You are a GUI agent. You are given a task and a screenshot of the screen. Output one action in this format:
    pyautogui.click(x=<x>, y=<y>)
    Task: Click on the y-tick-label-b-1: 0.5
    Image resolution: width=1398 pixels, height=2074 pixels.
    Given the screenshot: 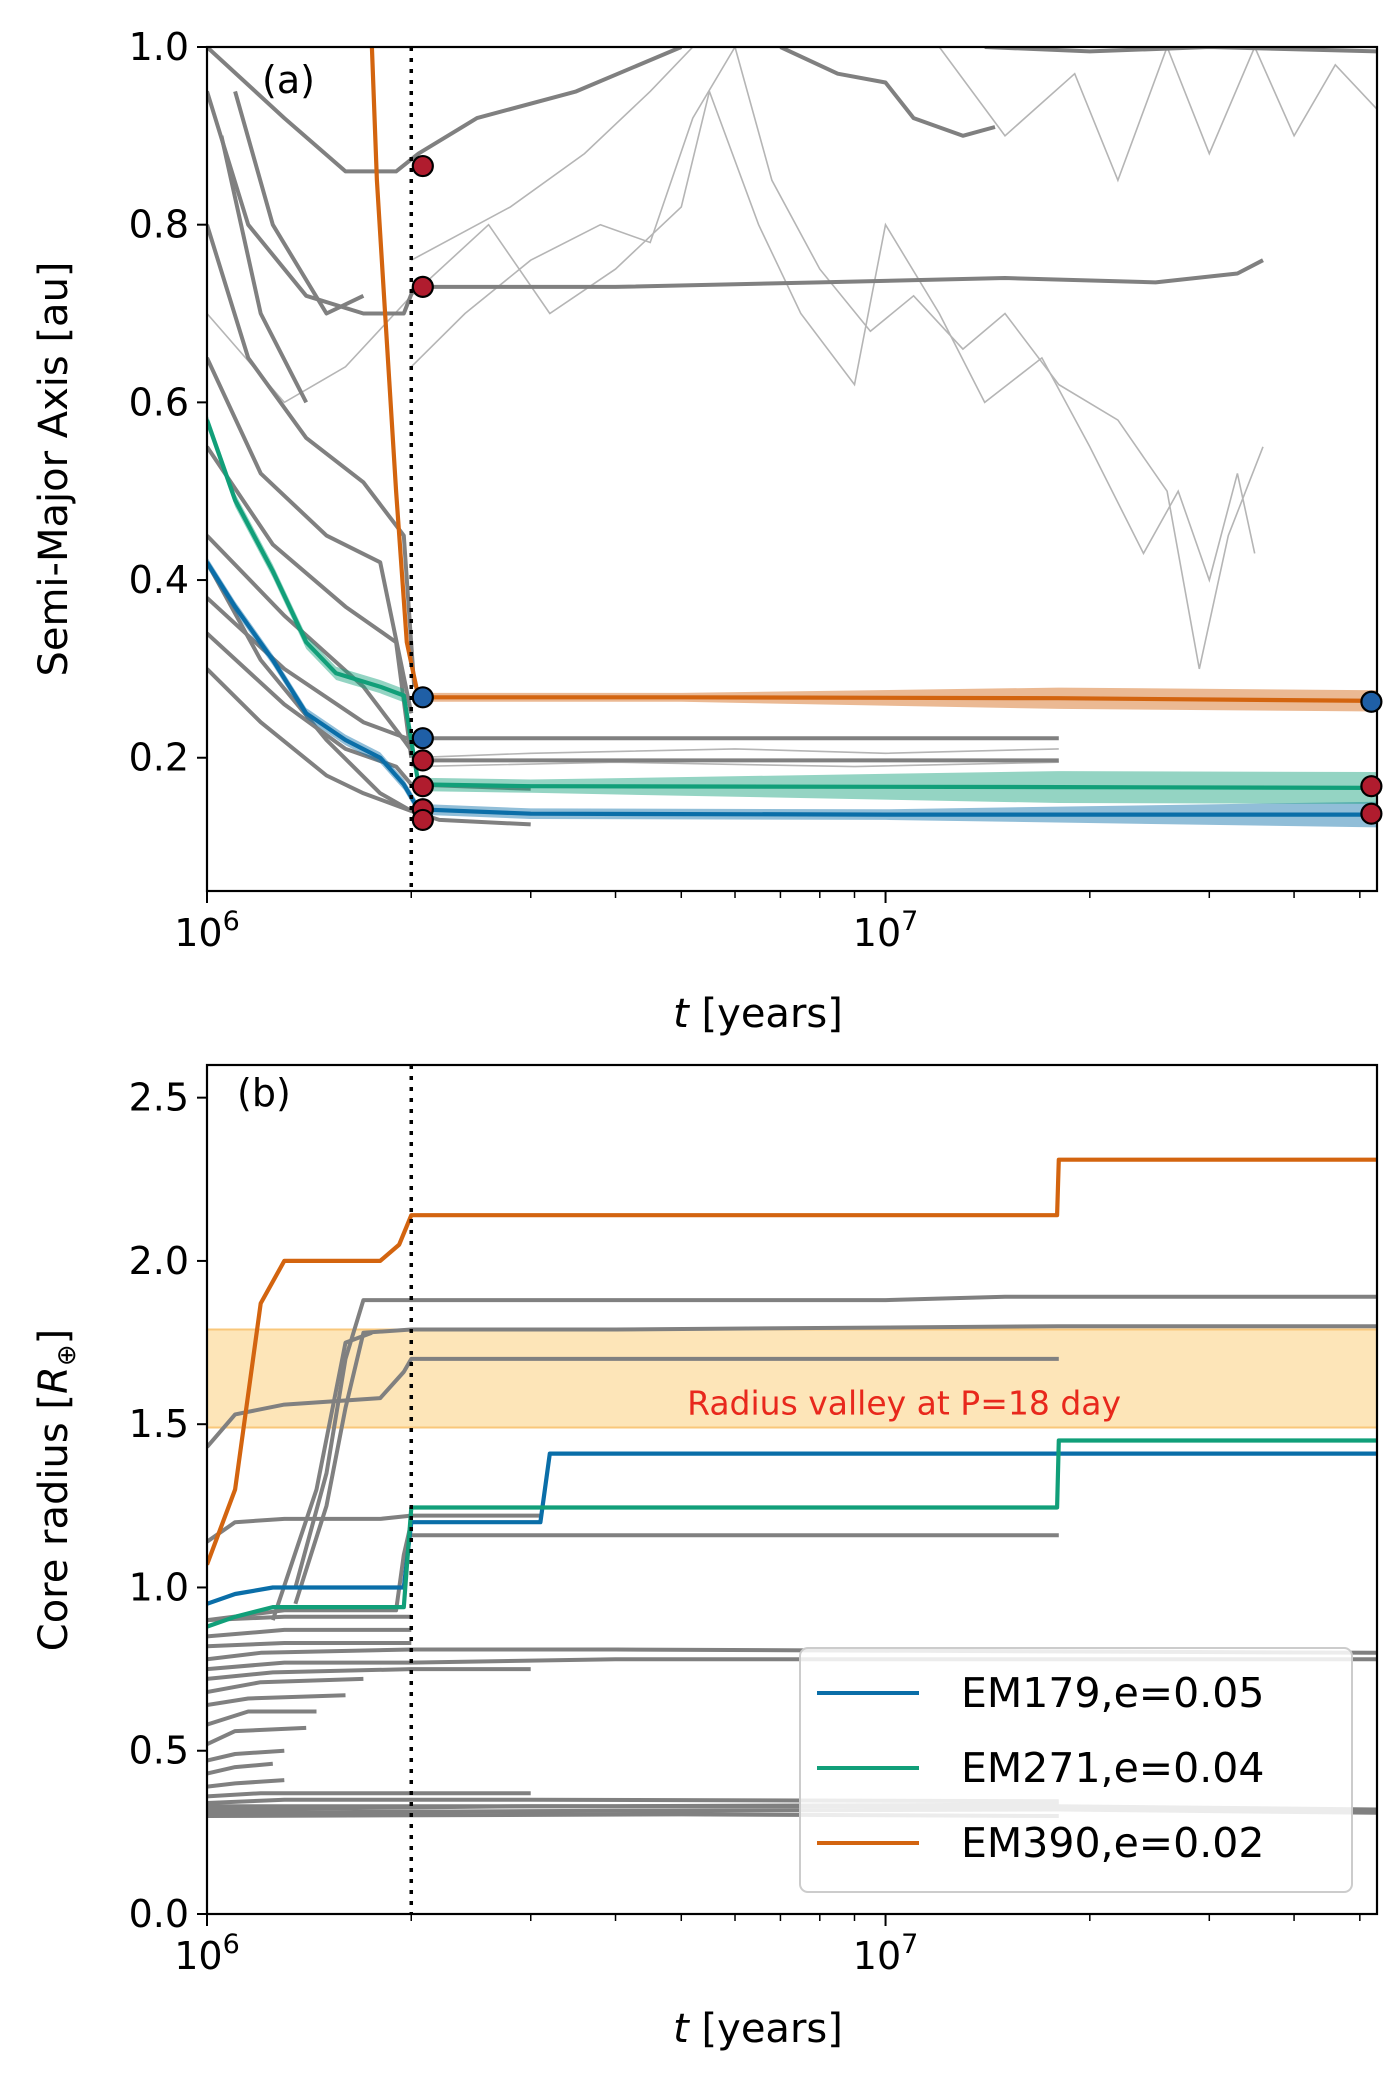 What is the action you would take?
    pyautogui.click(x=159, y=1751)
    